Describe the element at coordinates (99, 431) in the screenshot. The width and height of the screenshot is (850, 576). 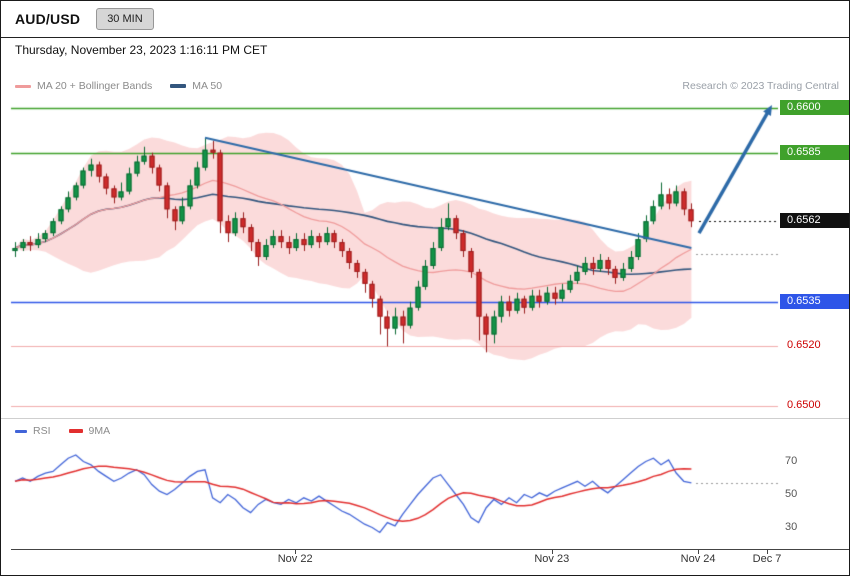
I see `ma9-legend-label: 9MA` at that location.